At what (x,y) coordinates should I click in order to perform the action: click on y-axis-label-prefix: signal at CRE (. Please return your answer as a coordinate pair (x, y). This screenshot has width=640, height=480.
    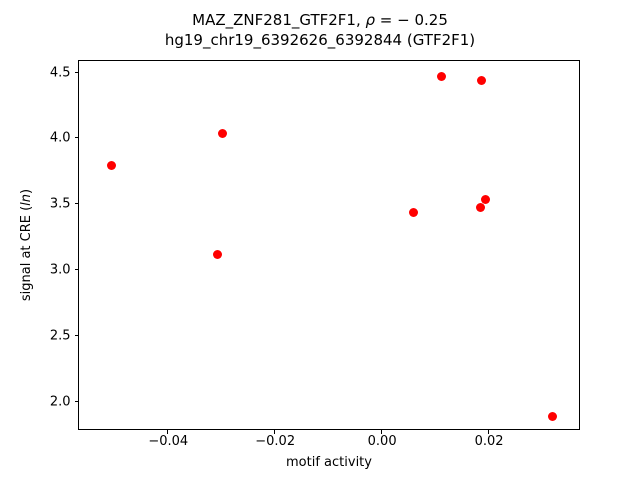
    Looking at the image, I should click on (26, 253).